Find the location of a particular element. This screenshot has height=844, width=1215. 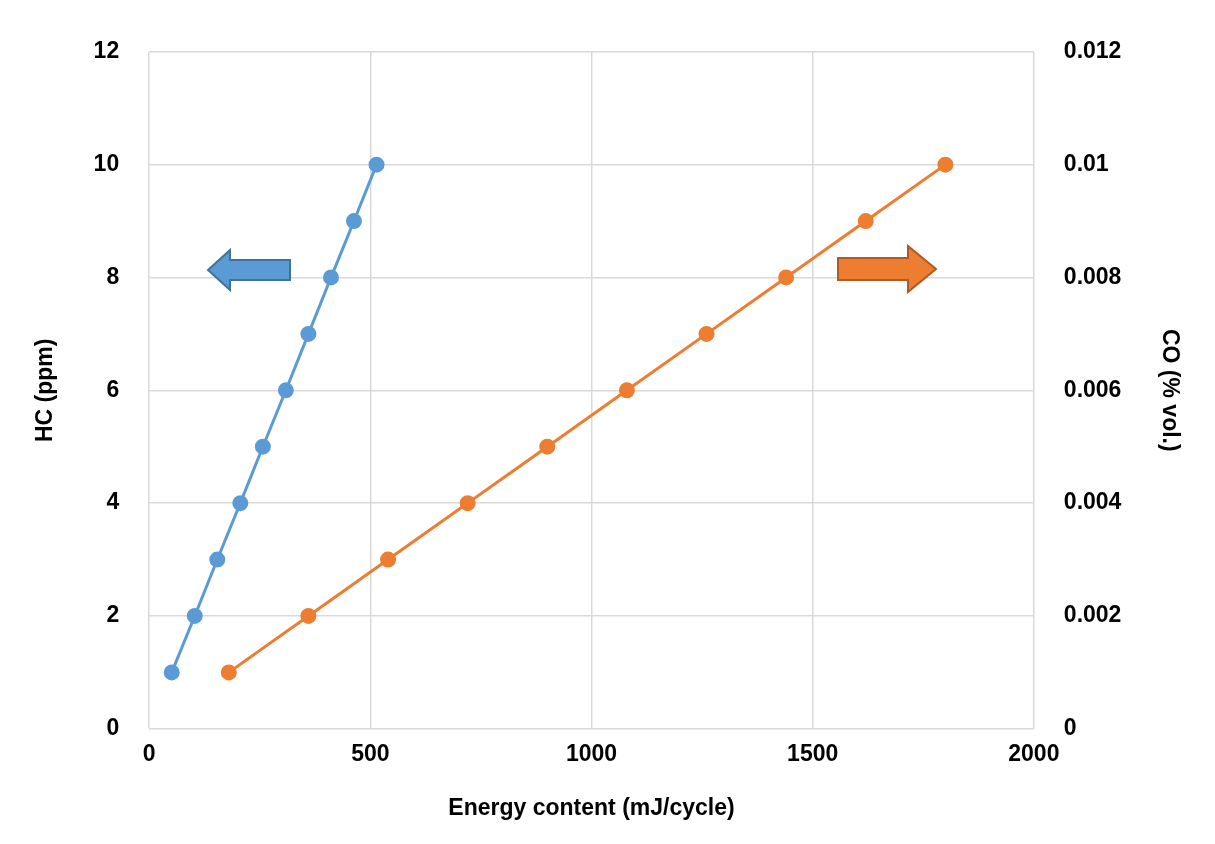

x-axis-title: Energy content (mJ/cycle) is located at coordinates (591, 806).